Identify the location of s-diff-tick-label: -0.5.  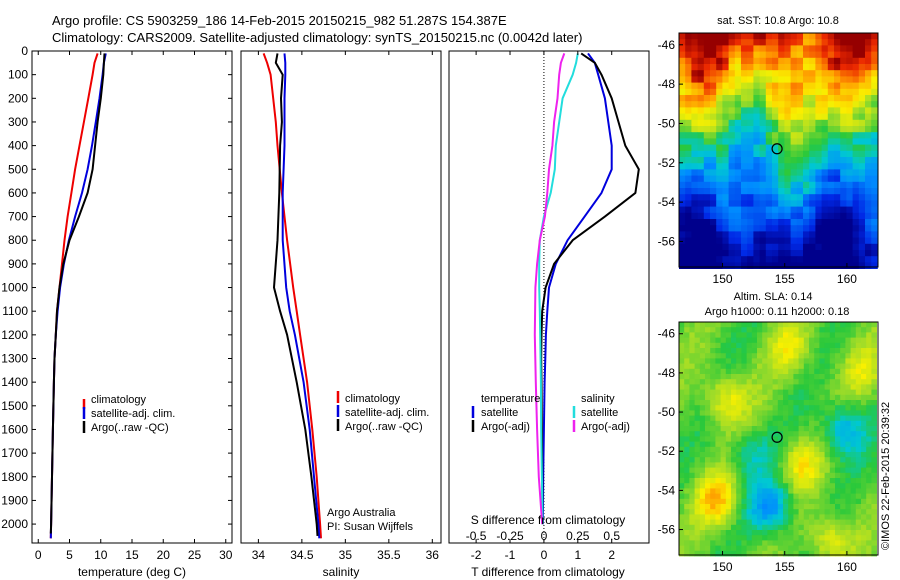
(476, 536).